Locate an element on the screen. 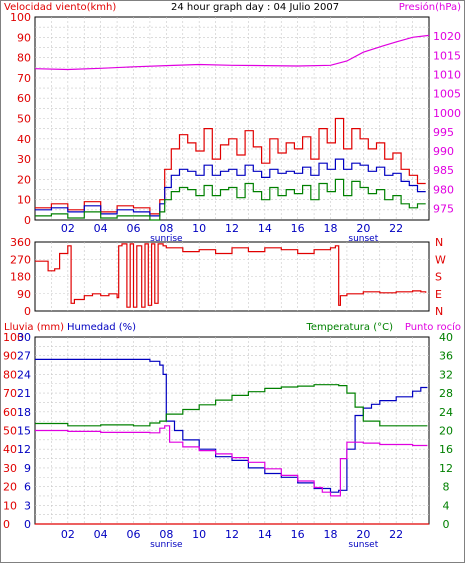  y-tick-label: 180 is located at coordinates (20, 277).